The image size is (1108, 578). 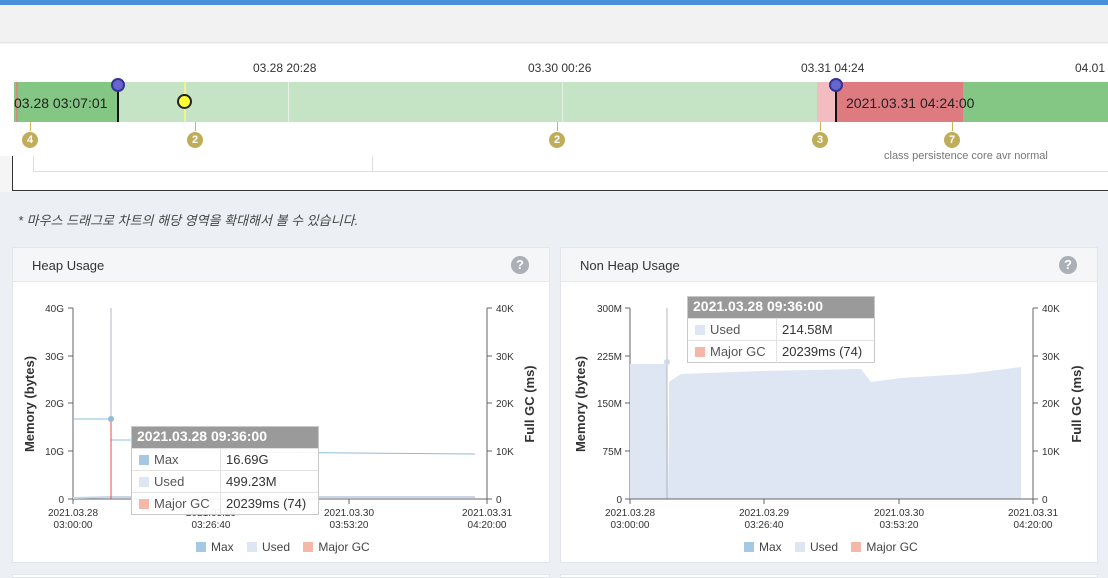 I want to click on y-tick-label: 150M, so click(x=609, y=404).